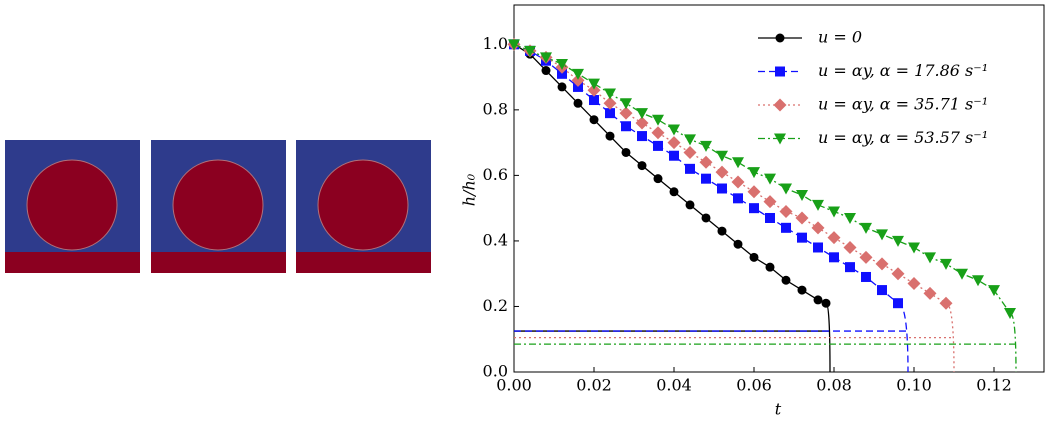 This screenshot has width=1048, height=431. I want to click on x-tick-label: 0.12, so click(994, 385).